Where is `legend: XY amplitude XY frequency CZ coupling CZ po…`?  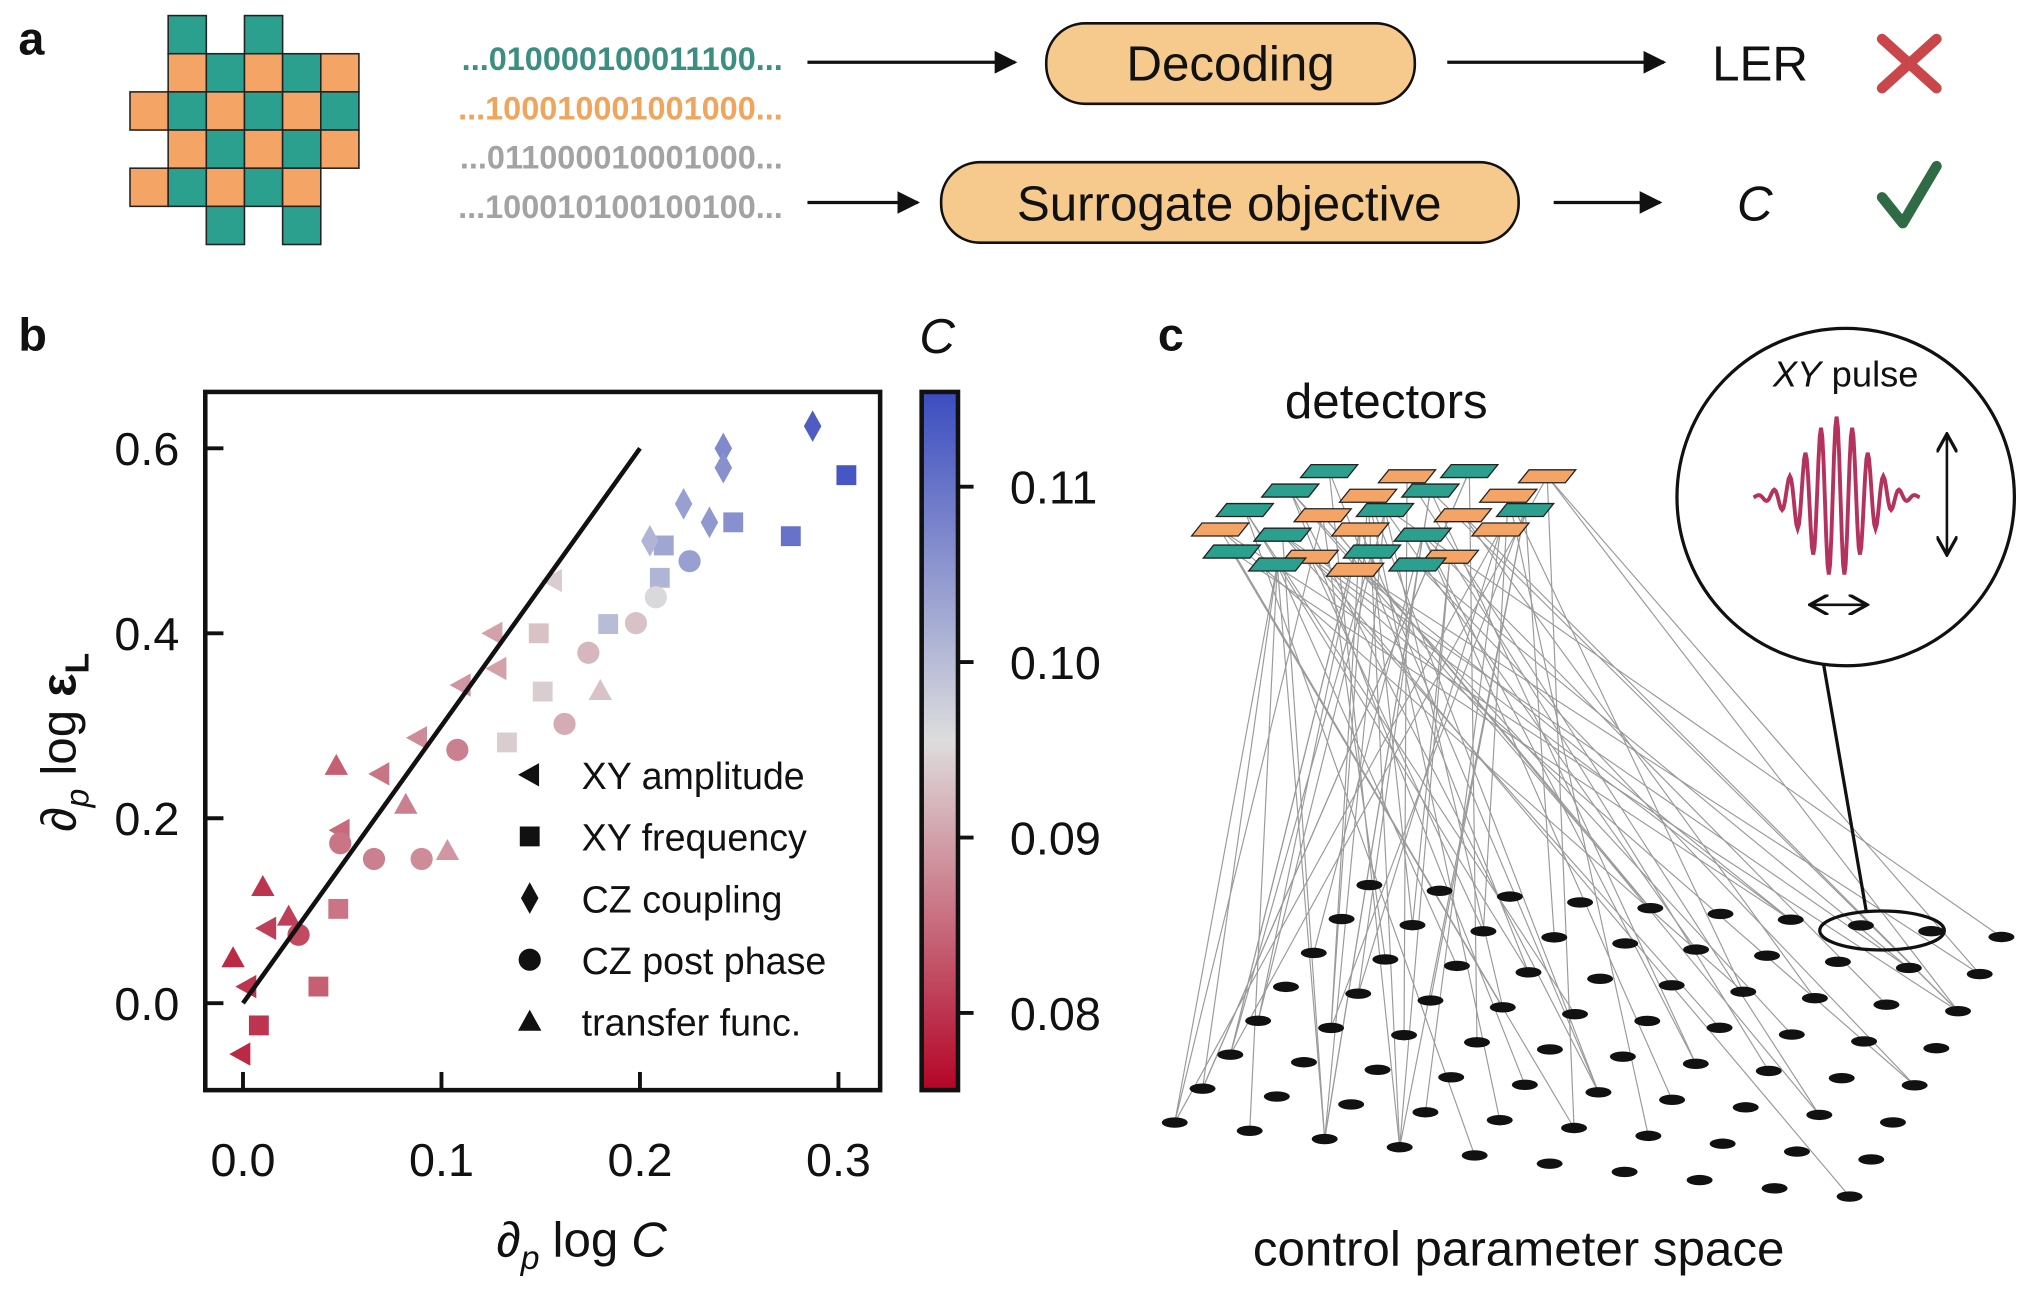 legend: XY amplitude XY frequency CZ coupling CZ po… is located at coordinates (672, 899).